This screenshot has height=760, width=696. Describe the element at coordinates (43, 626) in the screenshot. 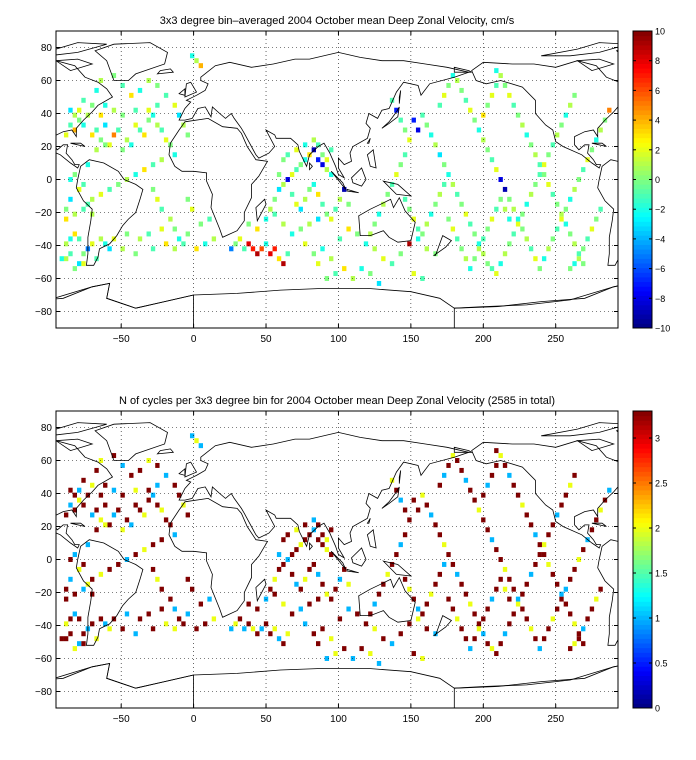

I see `y-tick-label: −40` at that location.